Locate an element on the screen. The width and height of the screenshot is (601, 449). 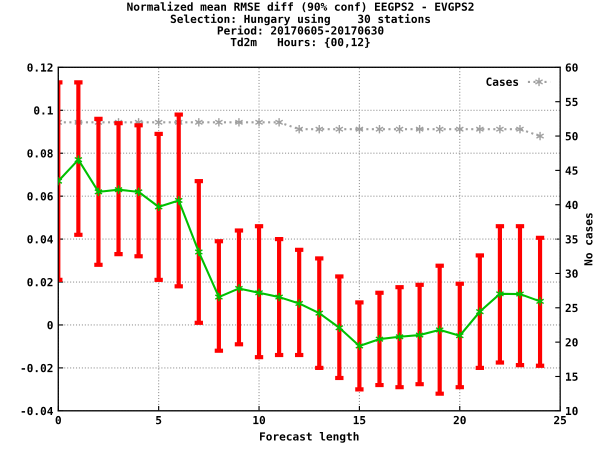
y2-axis-title: No cases is located at coordinates (588, 239).